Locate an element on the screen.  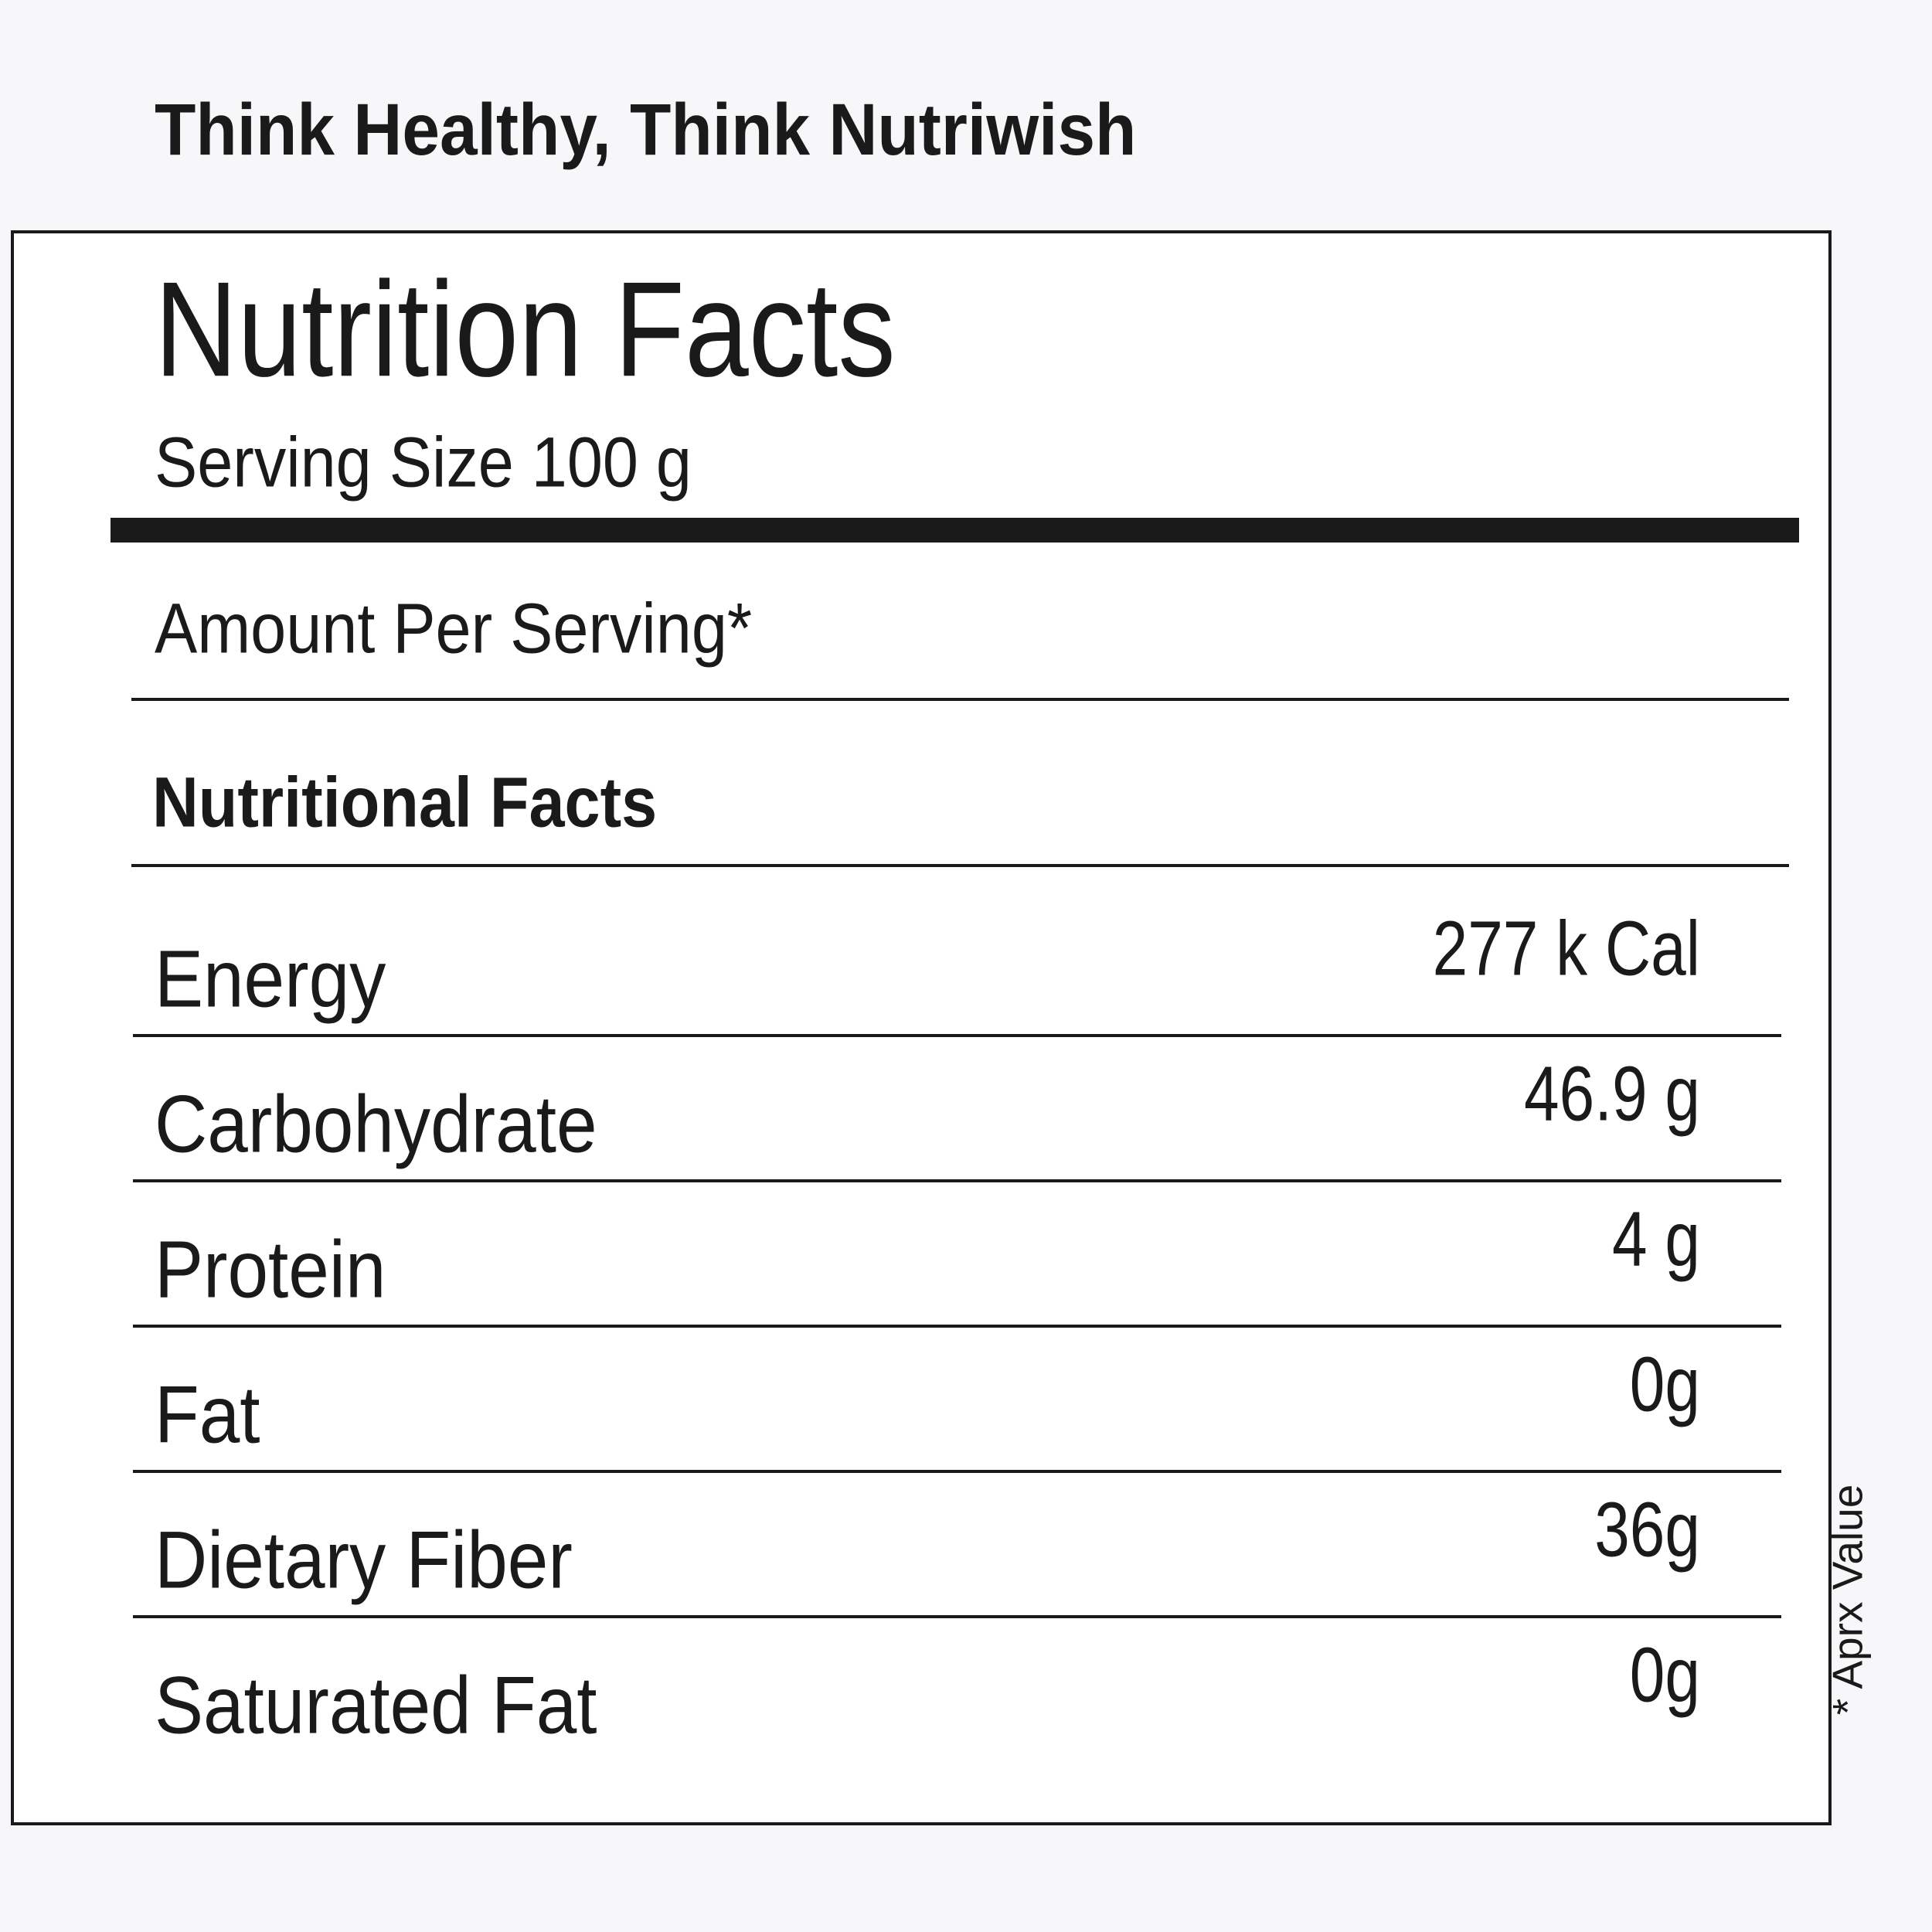
footnote: * Aprx Value is located at coordinates (1848, 1600).